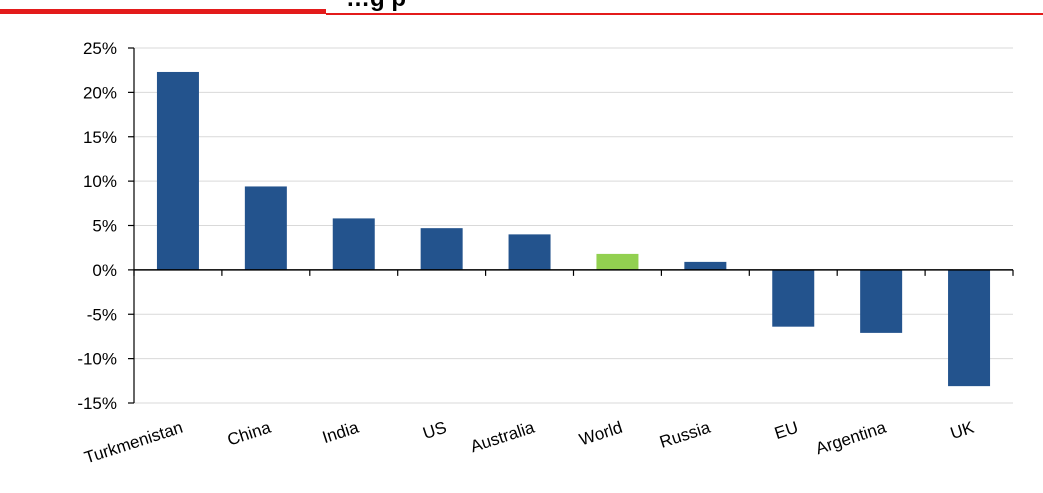 The image size is (1043, 493). I want to click on bar-china, so click(265, 228).